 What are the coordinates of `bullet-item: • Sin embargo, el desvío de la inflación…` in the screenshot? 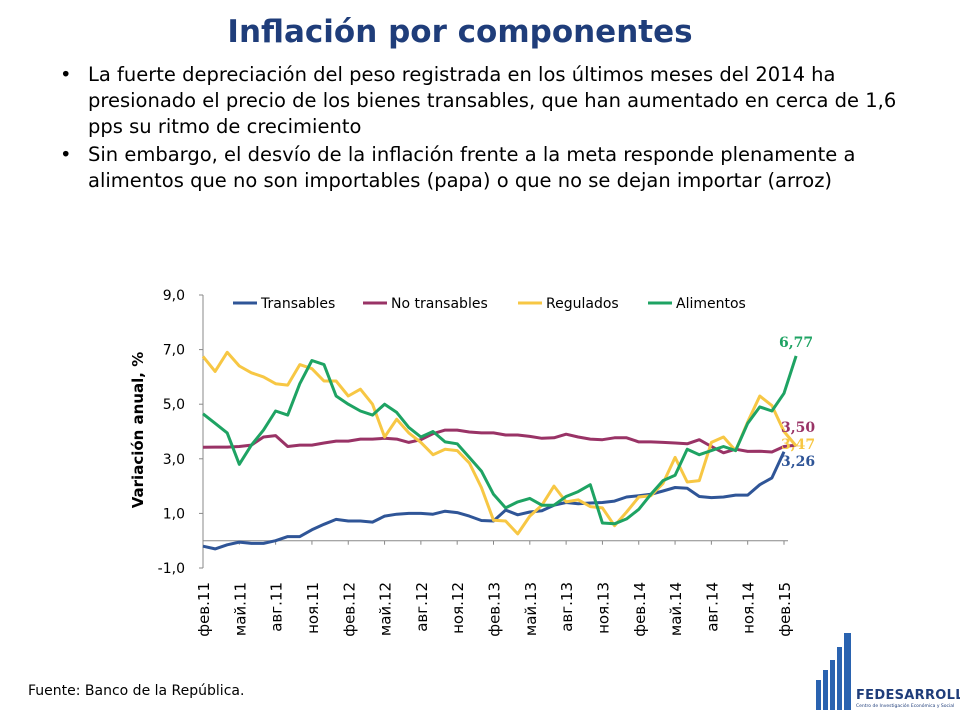 It's located at (490, 168).